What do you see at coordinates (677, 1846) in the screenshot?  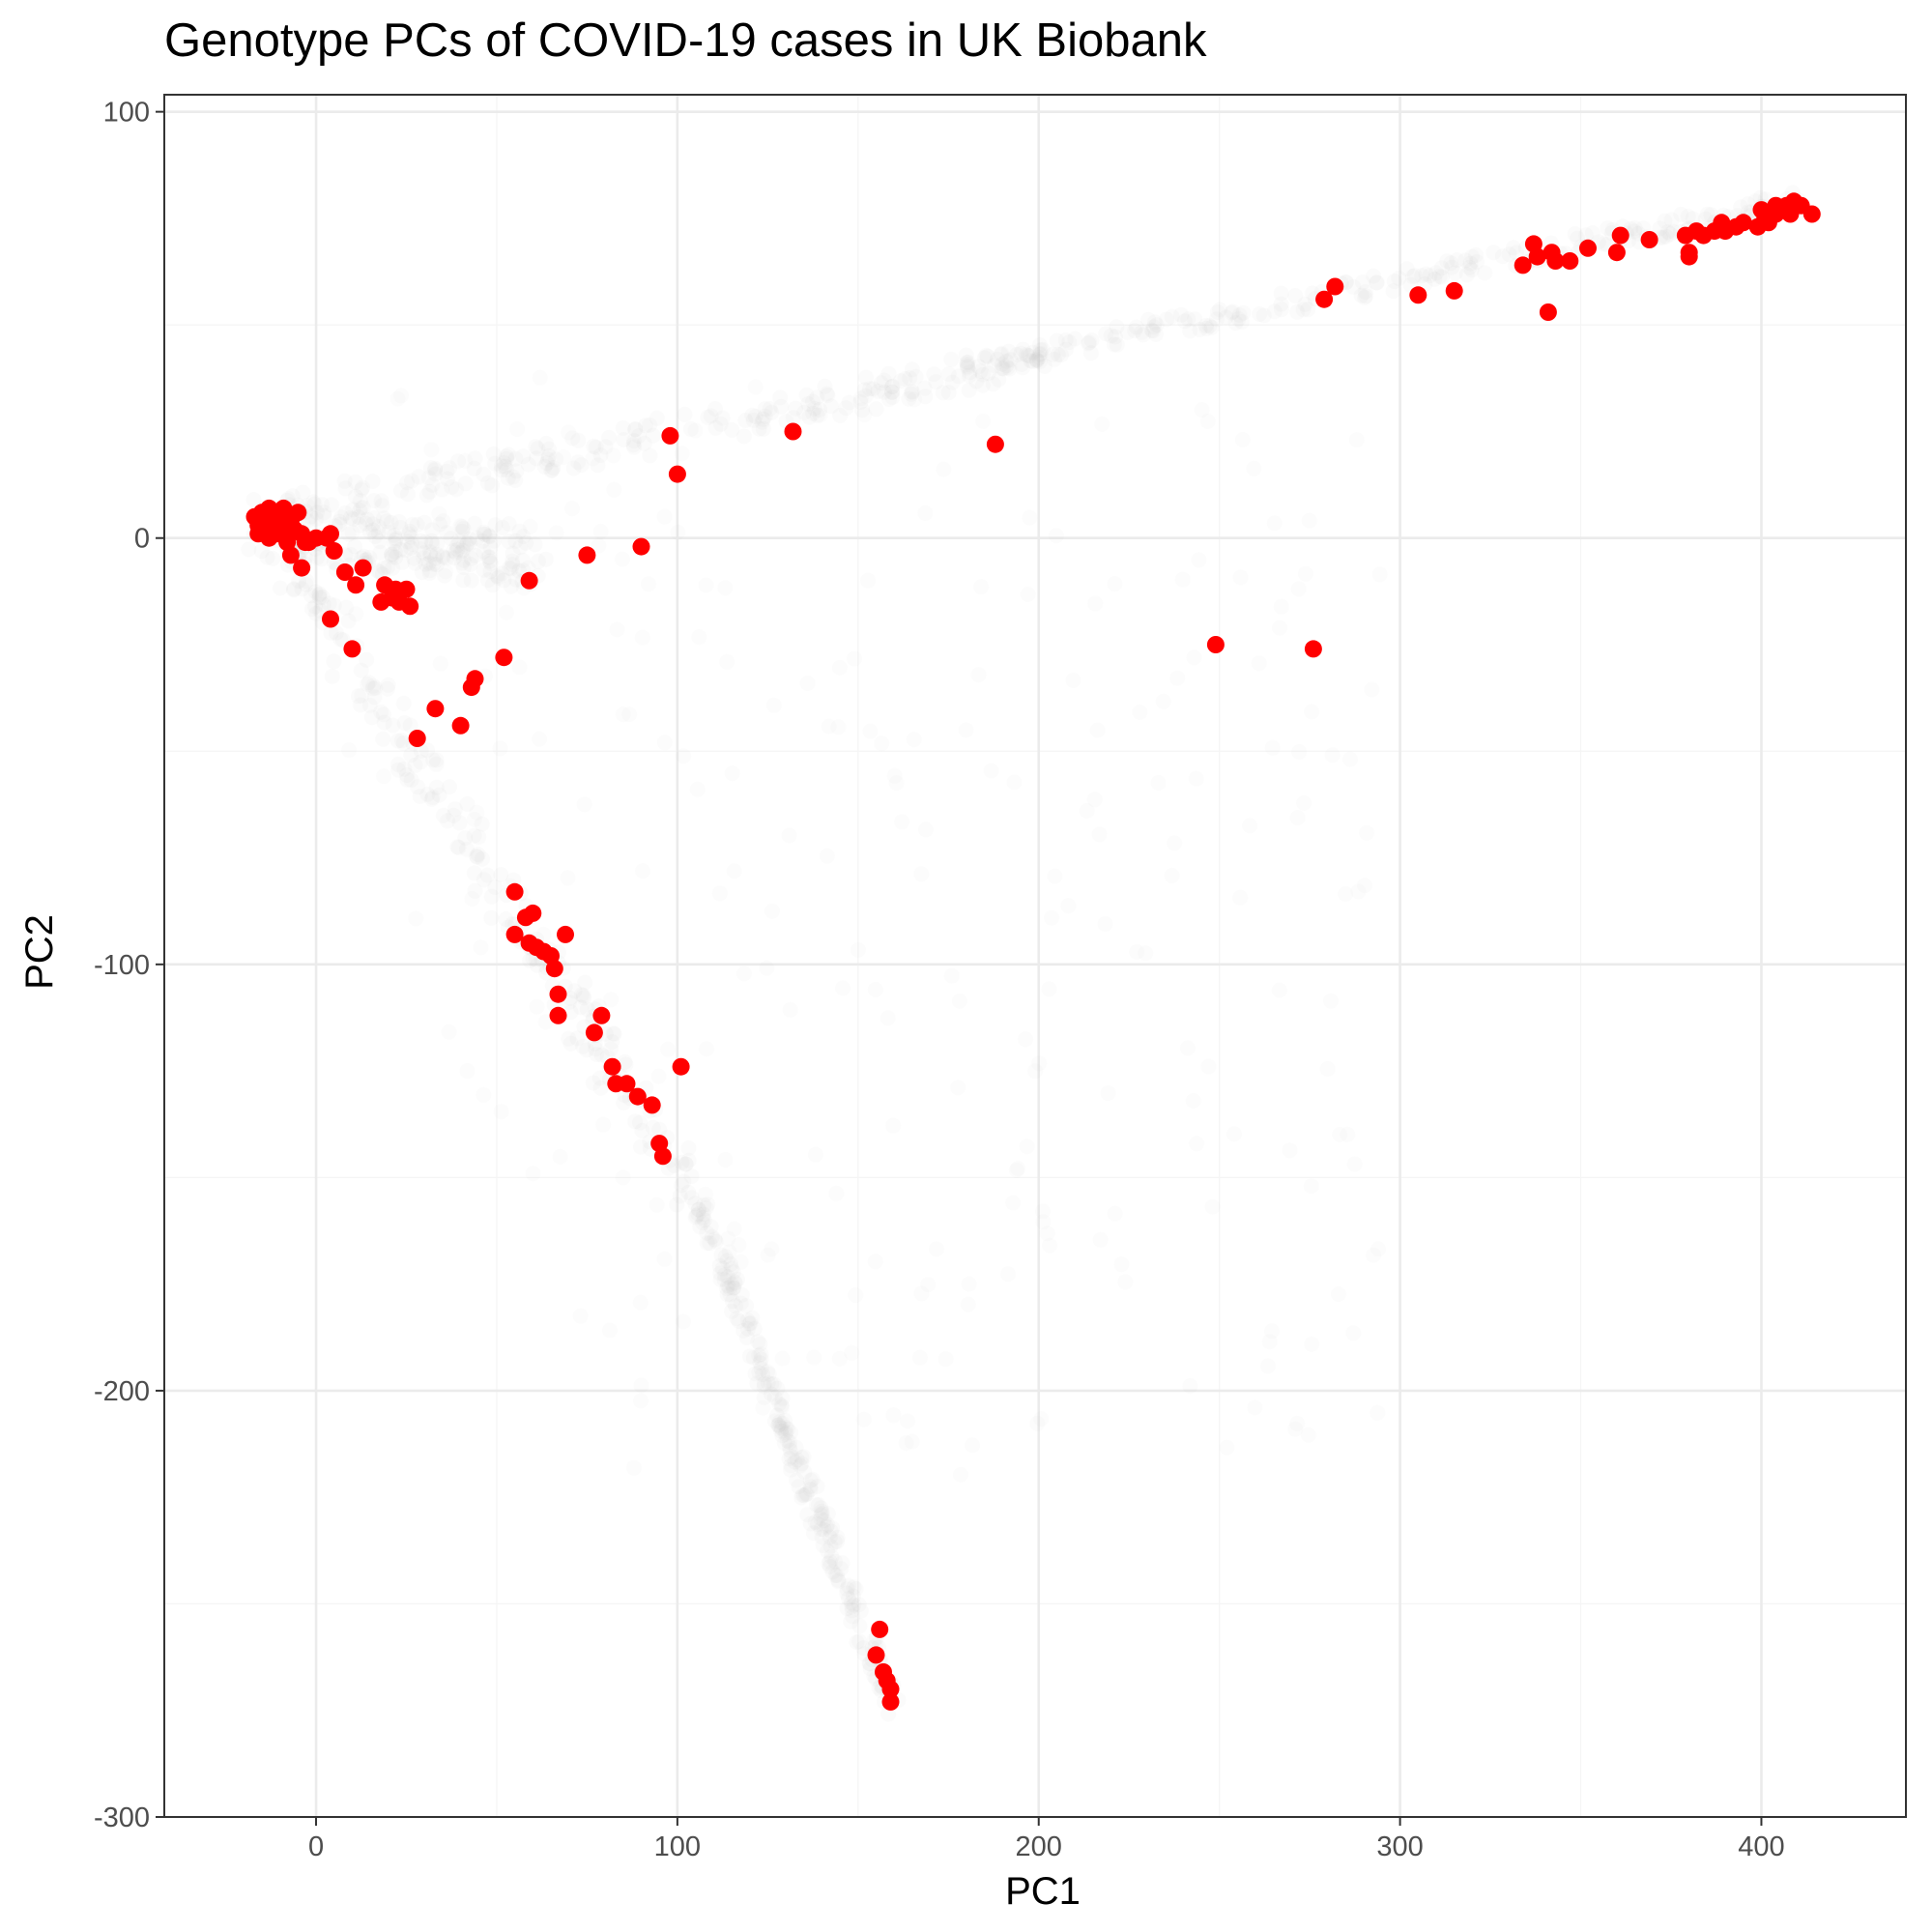 I see `x-tick-label: 100` at bounding box center [677, 1846].